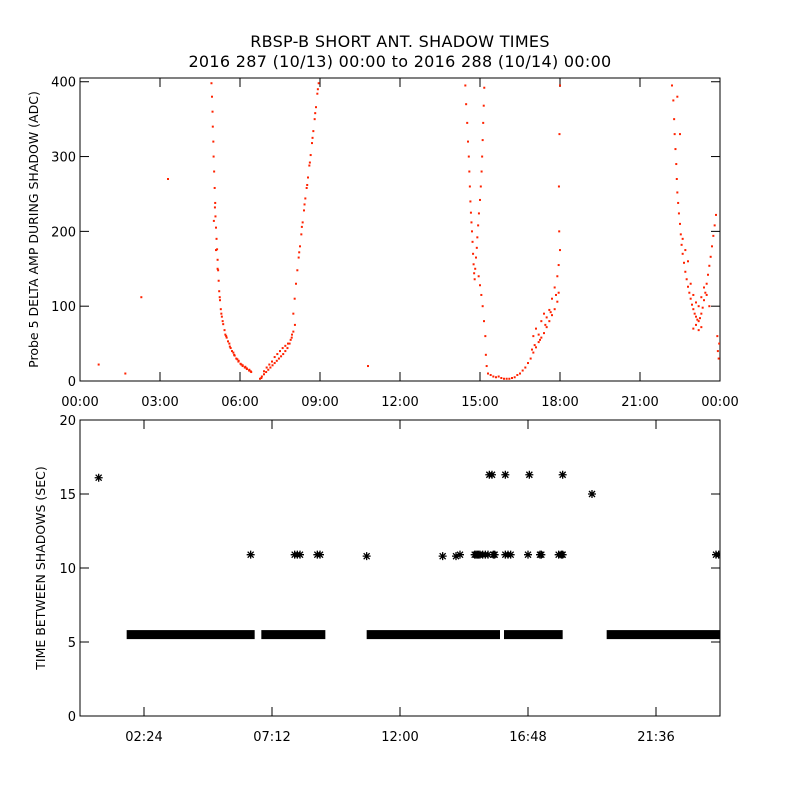 The width and height of the screenshot is (800, 800). I want to click on x-tick-label: 21:00, so click(639, 402).